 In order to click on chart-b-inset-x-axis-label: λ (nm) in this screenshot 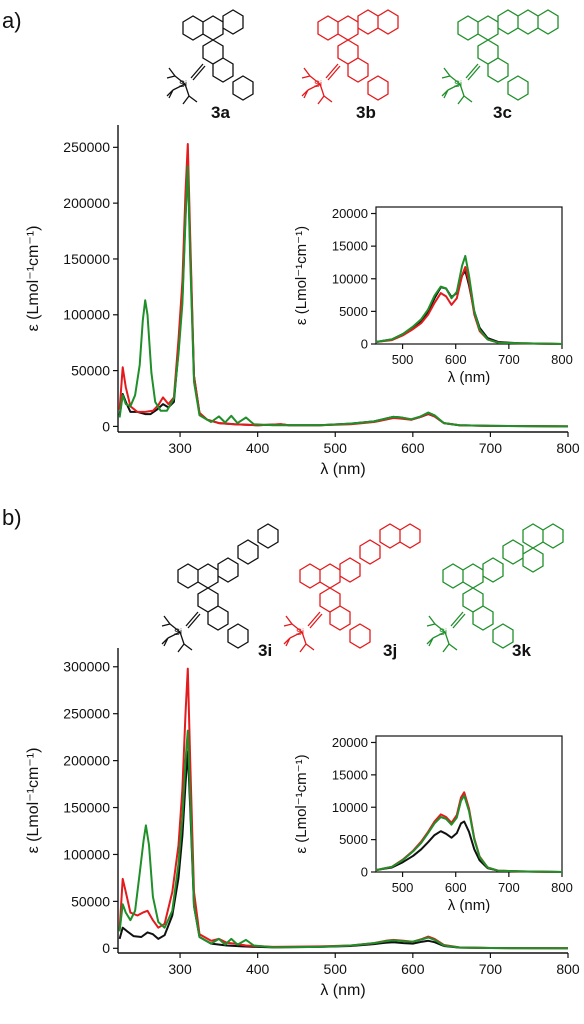, I will do `click(469, 905)`.